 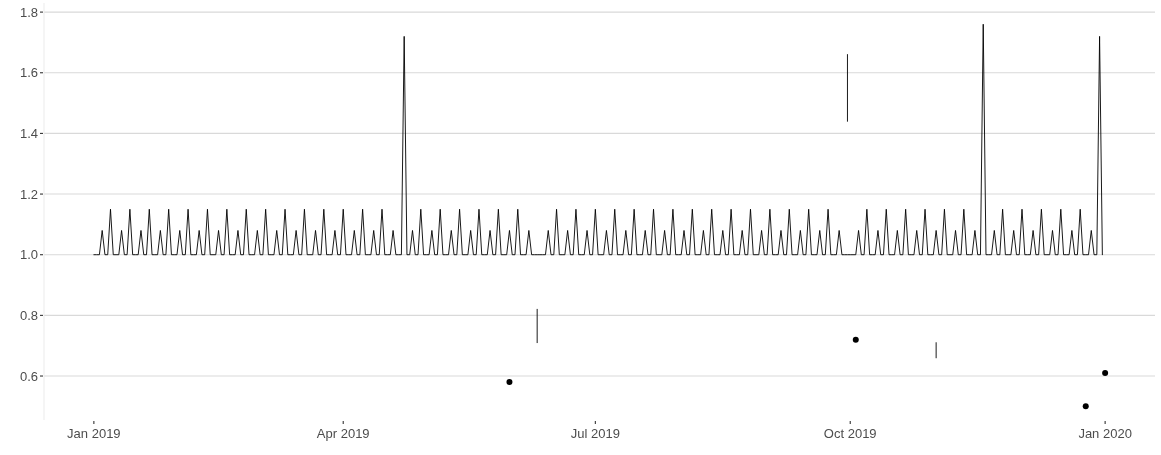 What do you see at coordinates (343, 433) in the screenshot?
I see `x-tick-label: Apr 2019` at bounding box center [343, 433].